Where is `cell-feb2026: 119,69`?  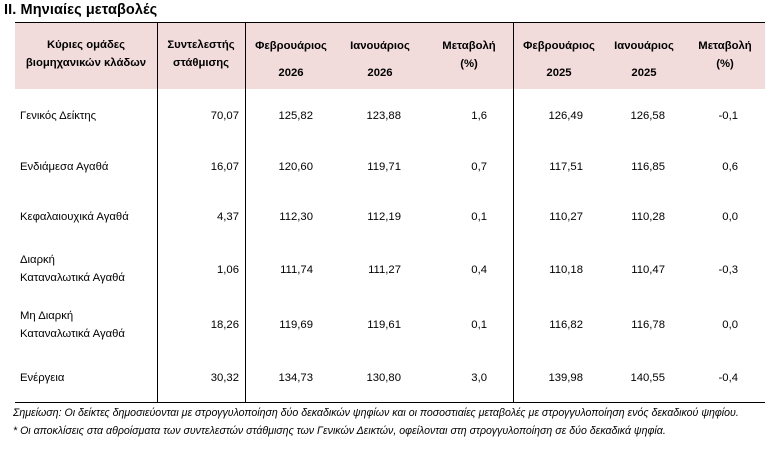 cell-feb2026: 119,69 is located at coordinates (296, 325).